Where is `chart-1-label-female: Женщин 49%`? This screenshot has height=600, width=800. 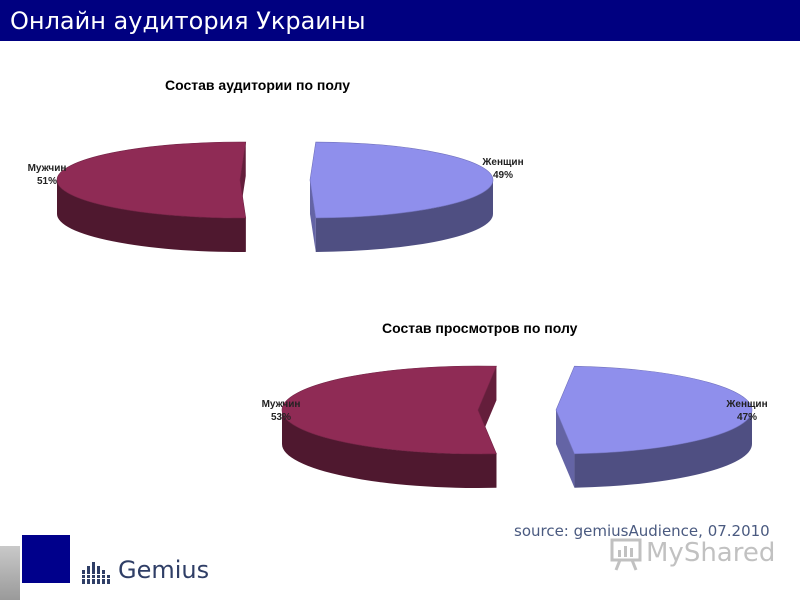 chart-1-label-female: Женщин 49% is located at coordinates (503, 169).